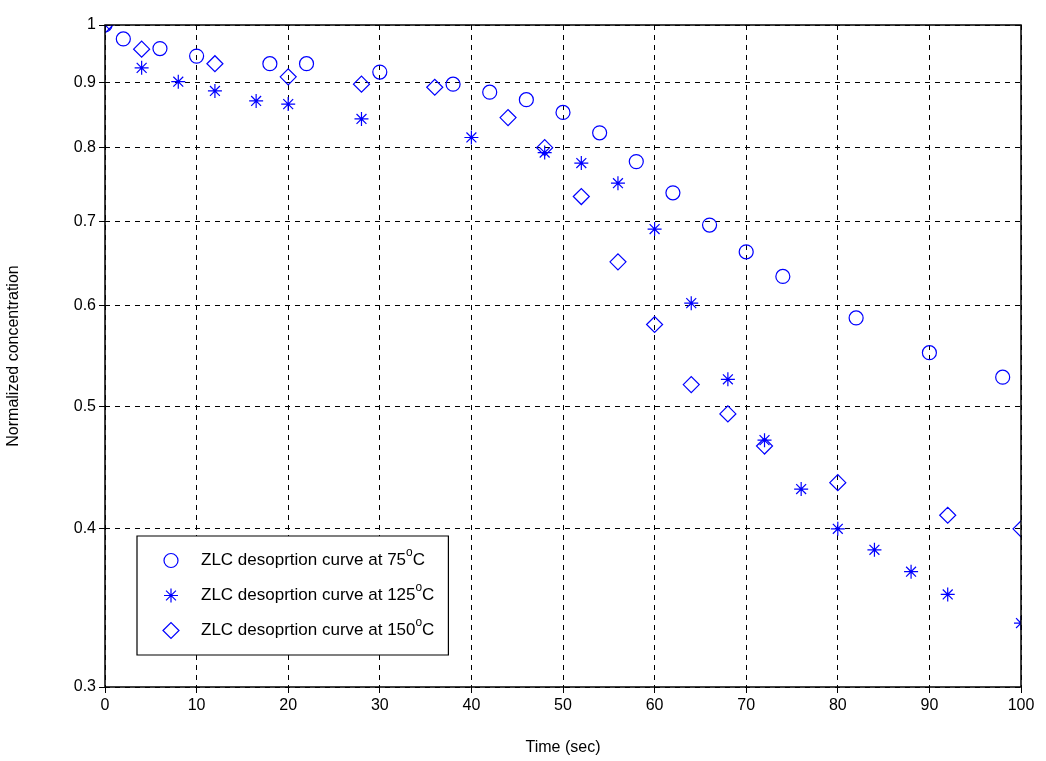  Describe the element at coordinates (85, 686) in the screenshot. I see `y-tick-label: 0.3` at that location.